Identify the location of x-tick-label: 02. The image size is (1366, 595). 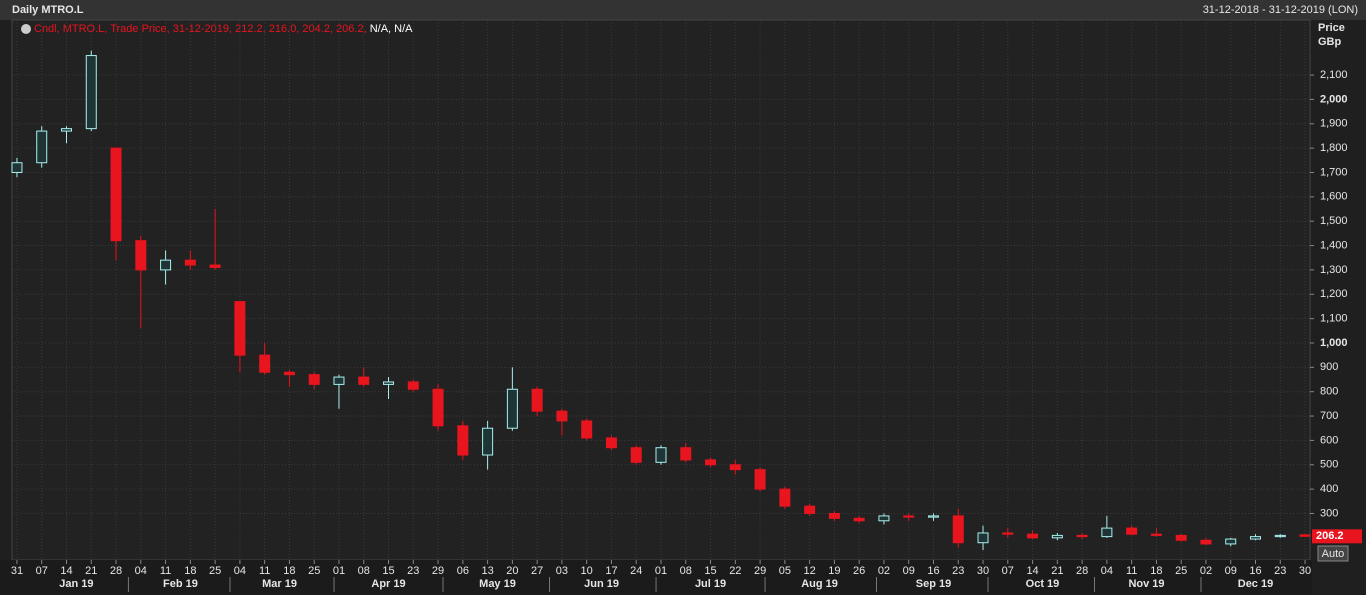
(1206, 571).